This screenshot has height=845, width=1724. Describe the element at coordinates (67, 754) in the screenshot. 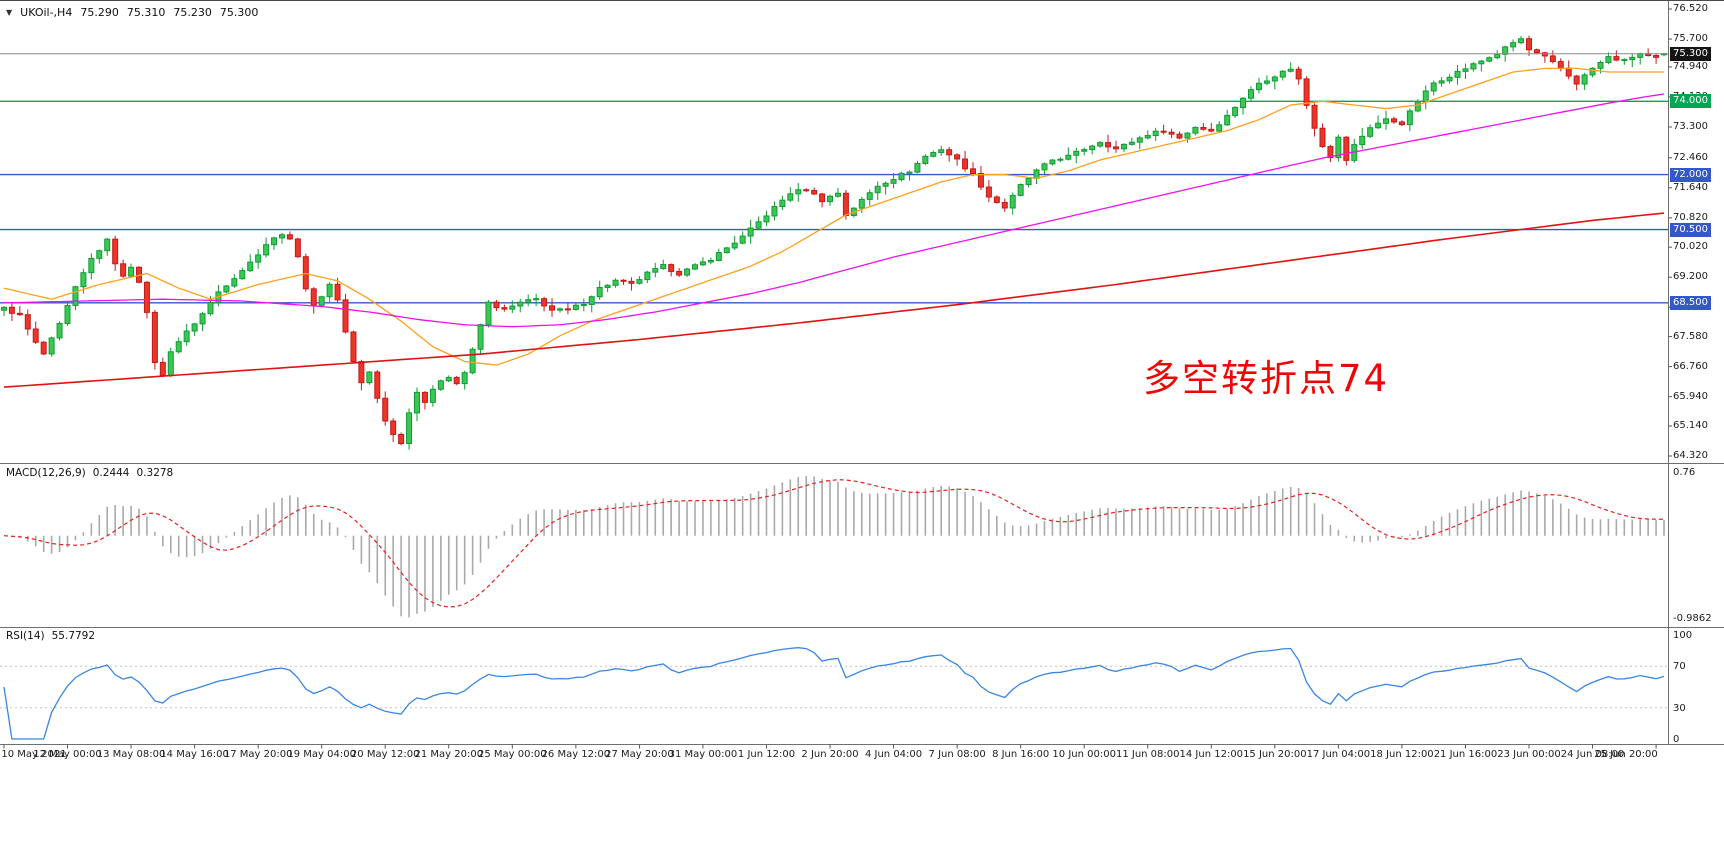

I see `time-axis-label: 12 May 00:00` at that location.